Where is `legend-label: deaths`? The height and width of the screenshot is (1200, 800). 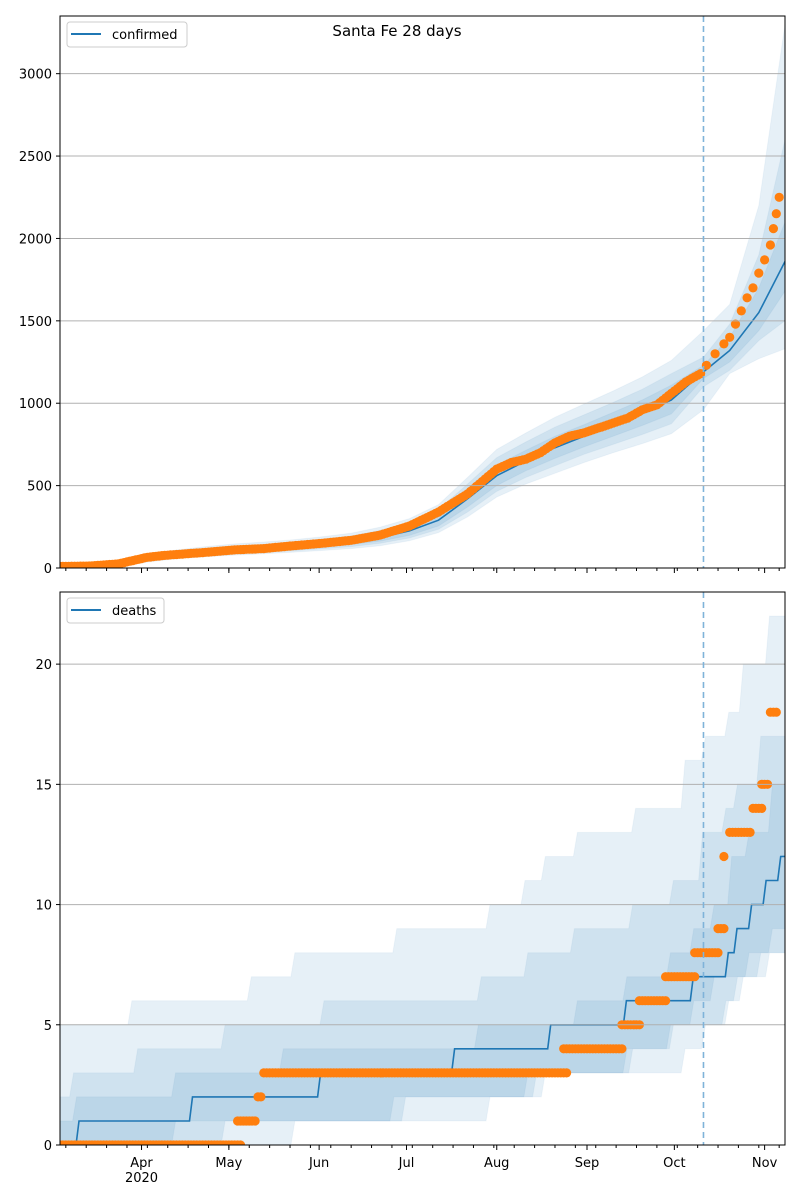 legend-label: deaths is located at coordinates (134, 611).